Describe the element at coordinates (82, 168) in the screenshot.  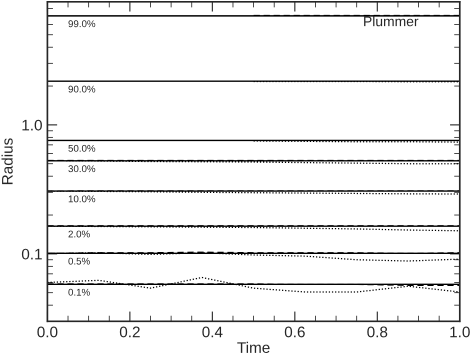
I see `annotation: 30.0%` at that location.